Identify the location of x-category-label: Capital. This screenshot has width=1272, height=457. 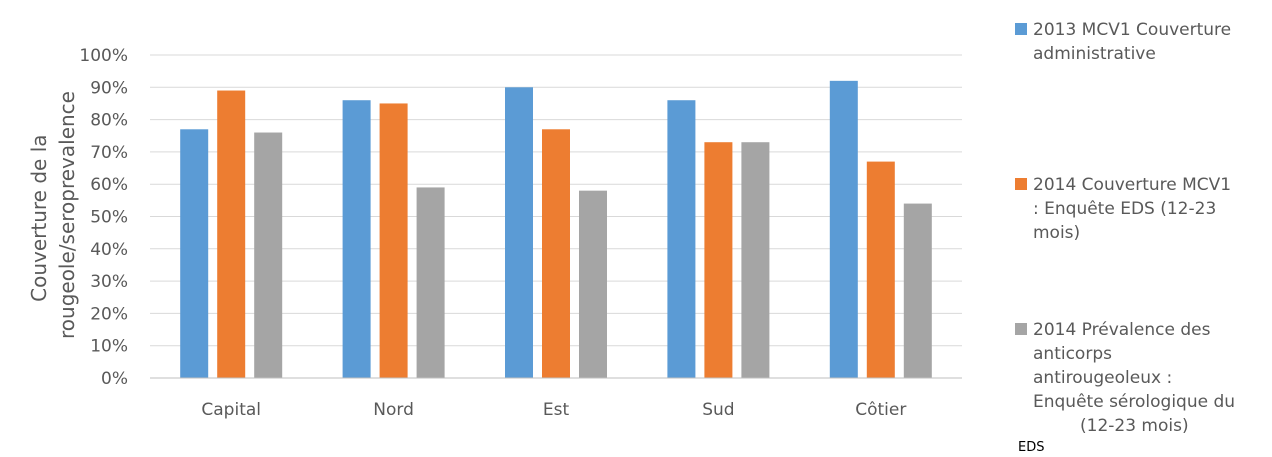
(231, 410).